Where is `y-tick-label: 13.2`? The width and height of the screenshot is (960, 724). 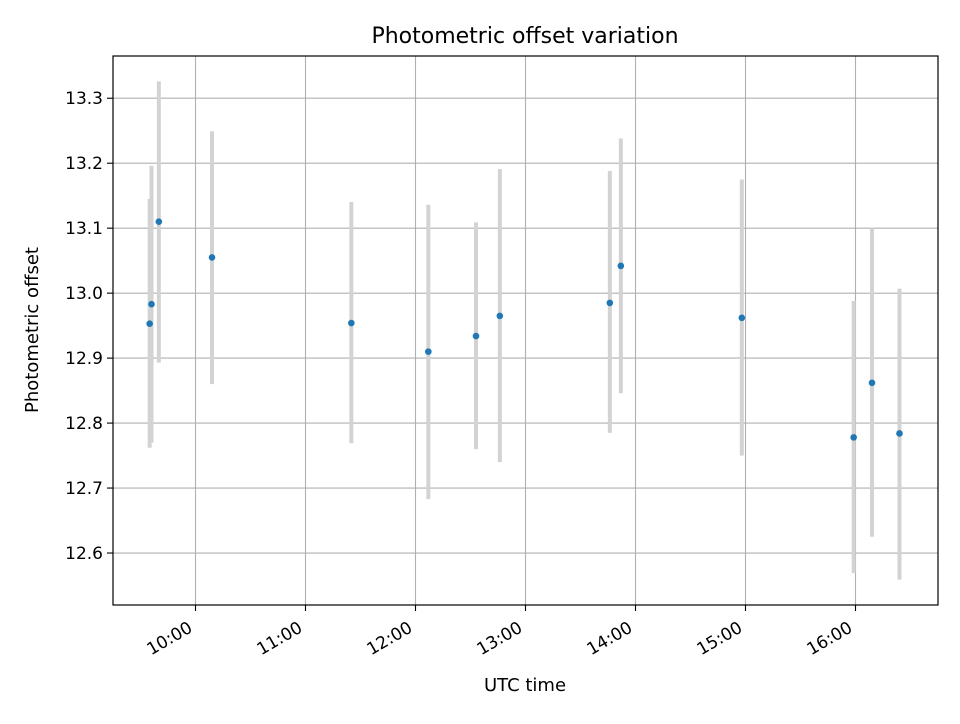 y-tick-label: 13.2 is located at coordinates (84, 164).